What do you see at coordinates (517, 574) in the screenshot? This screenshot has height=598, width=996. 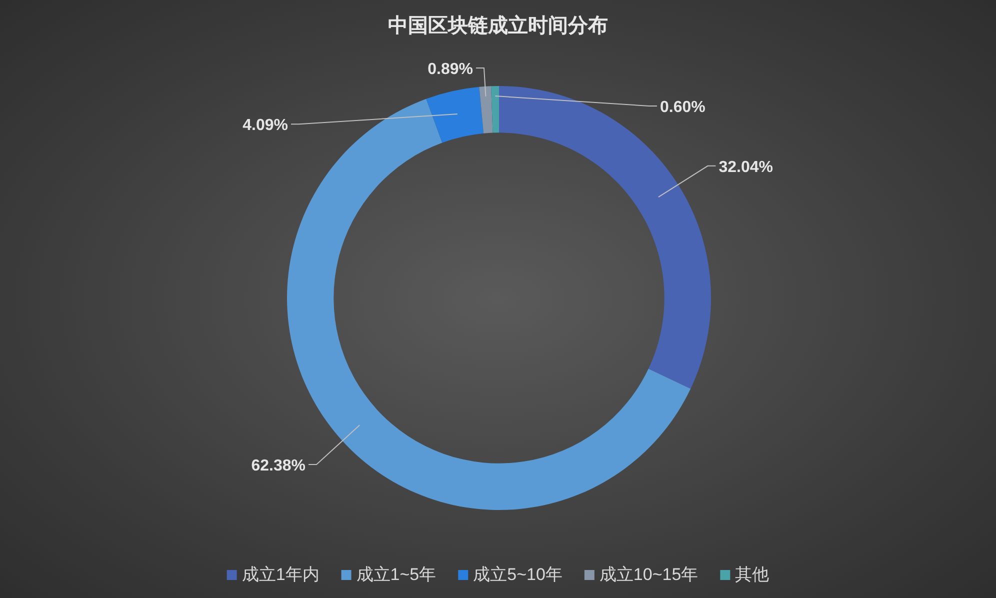 I see `legend-label: 成立5~10年` at bounding box center [517, 574].